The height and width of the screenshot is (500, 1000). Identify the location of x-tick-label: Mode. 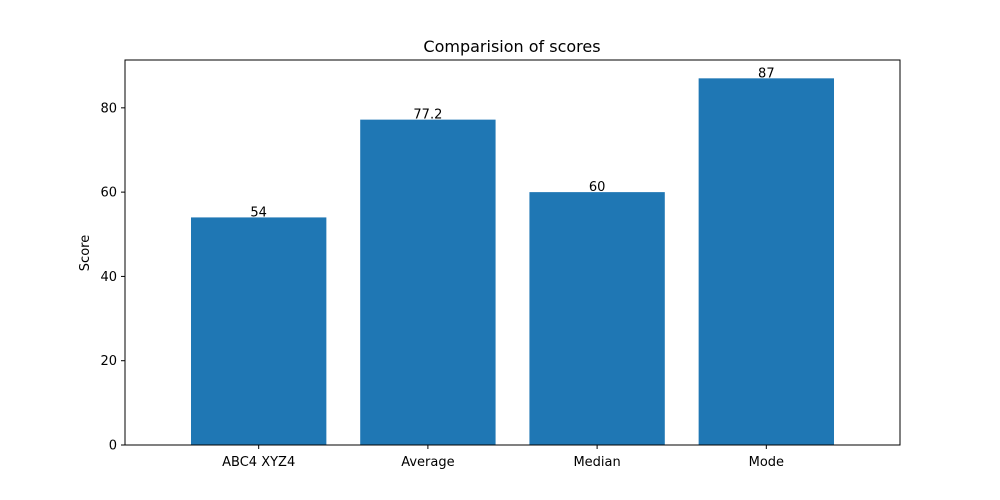
(766, 462).